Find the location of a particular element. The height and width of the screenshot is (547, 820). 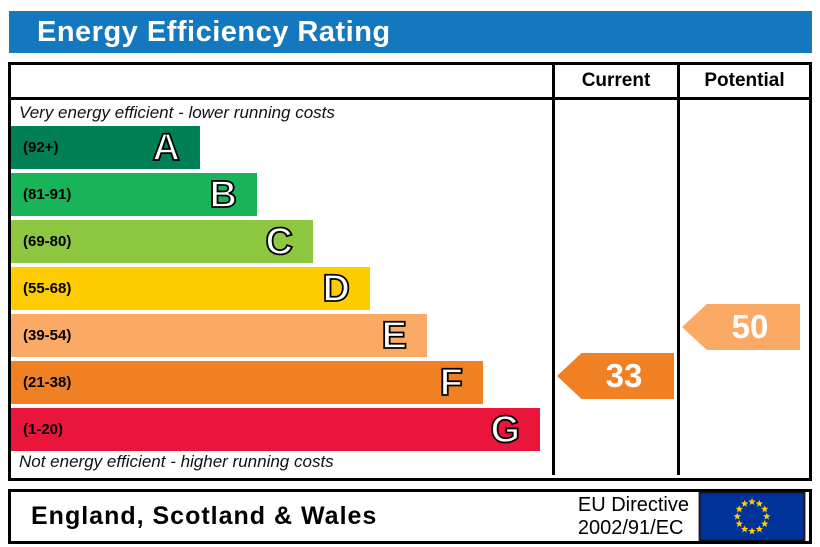

band-row-d: (55-68) D is located at coordinates (190, 288).